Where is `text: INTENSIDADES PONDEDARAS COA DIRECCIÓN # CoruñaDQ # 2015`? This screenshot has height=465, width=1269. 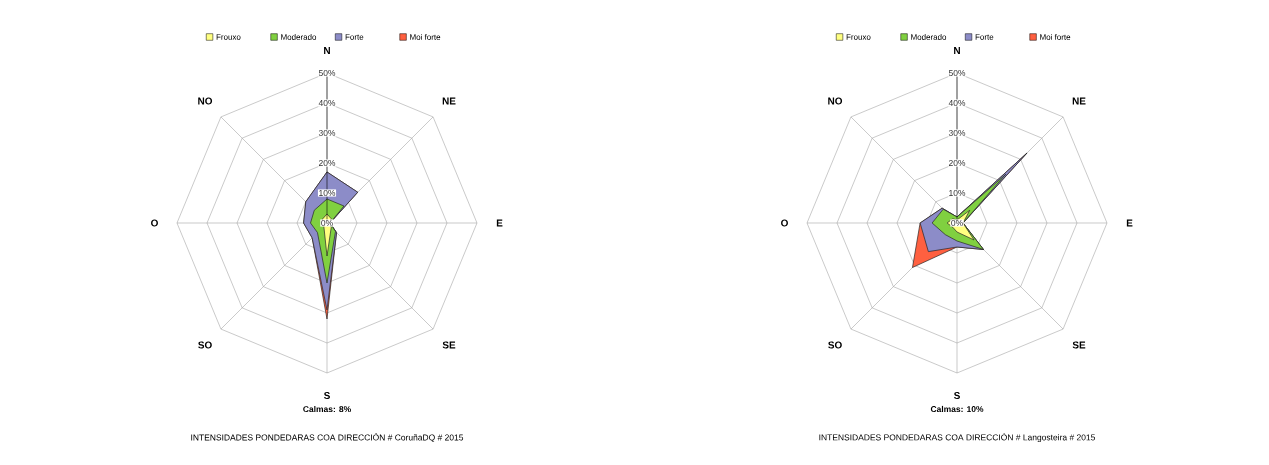
text: INTENSIDADES PONDEDARAS COA DIRECCIÓN # CoruñaDQ # 2015 is located at coordinates (327, 437).